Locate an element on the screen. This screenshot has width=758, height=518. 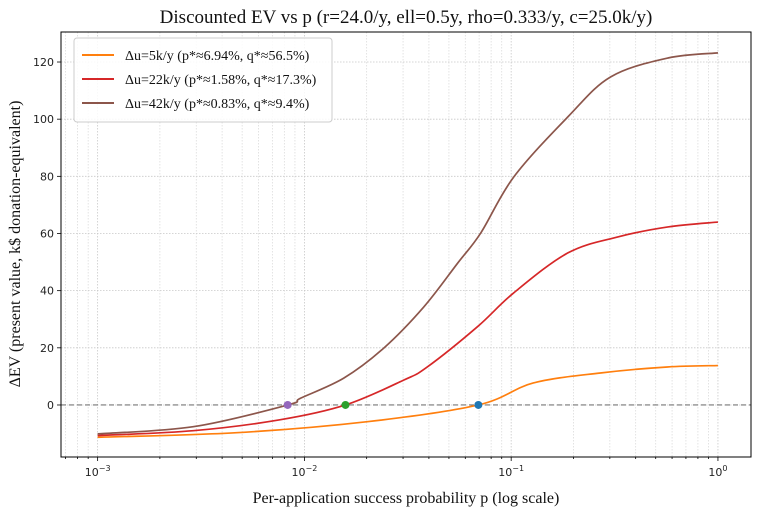
x-tick-label: 10⁻¹ is located at coordinates (511, 471).